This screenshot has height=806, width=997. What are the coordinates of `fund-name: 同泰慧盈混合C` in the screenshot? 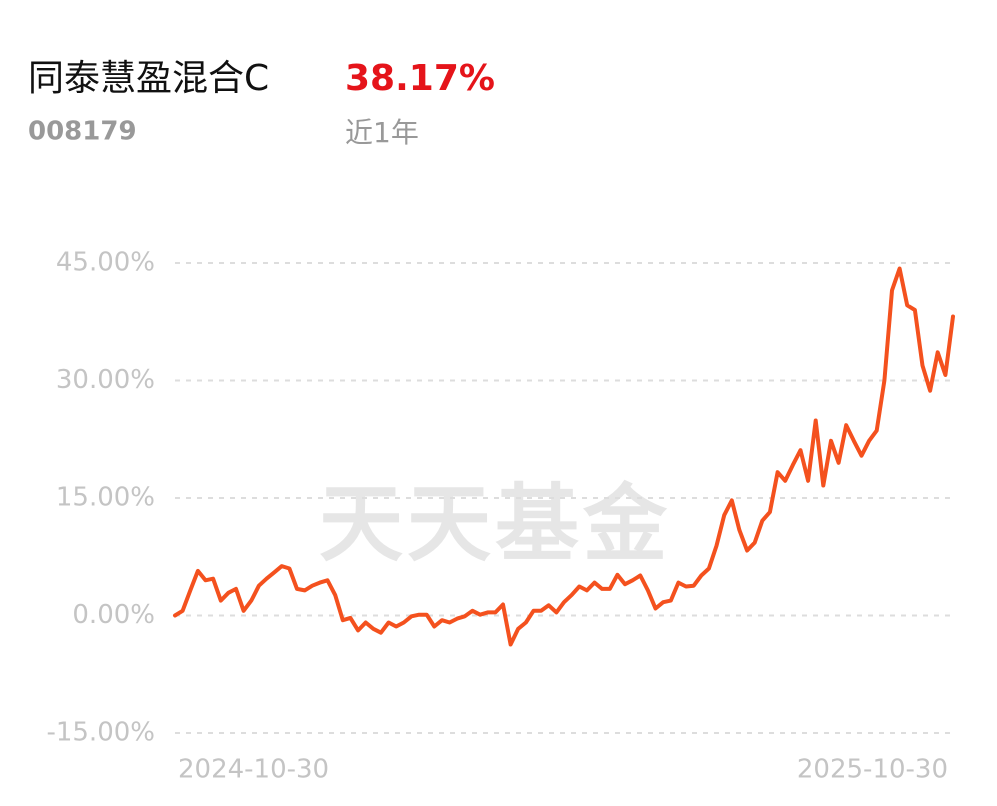 It's located at (148, 78).